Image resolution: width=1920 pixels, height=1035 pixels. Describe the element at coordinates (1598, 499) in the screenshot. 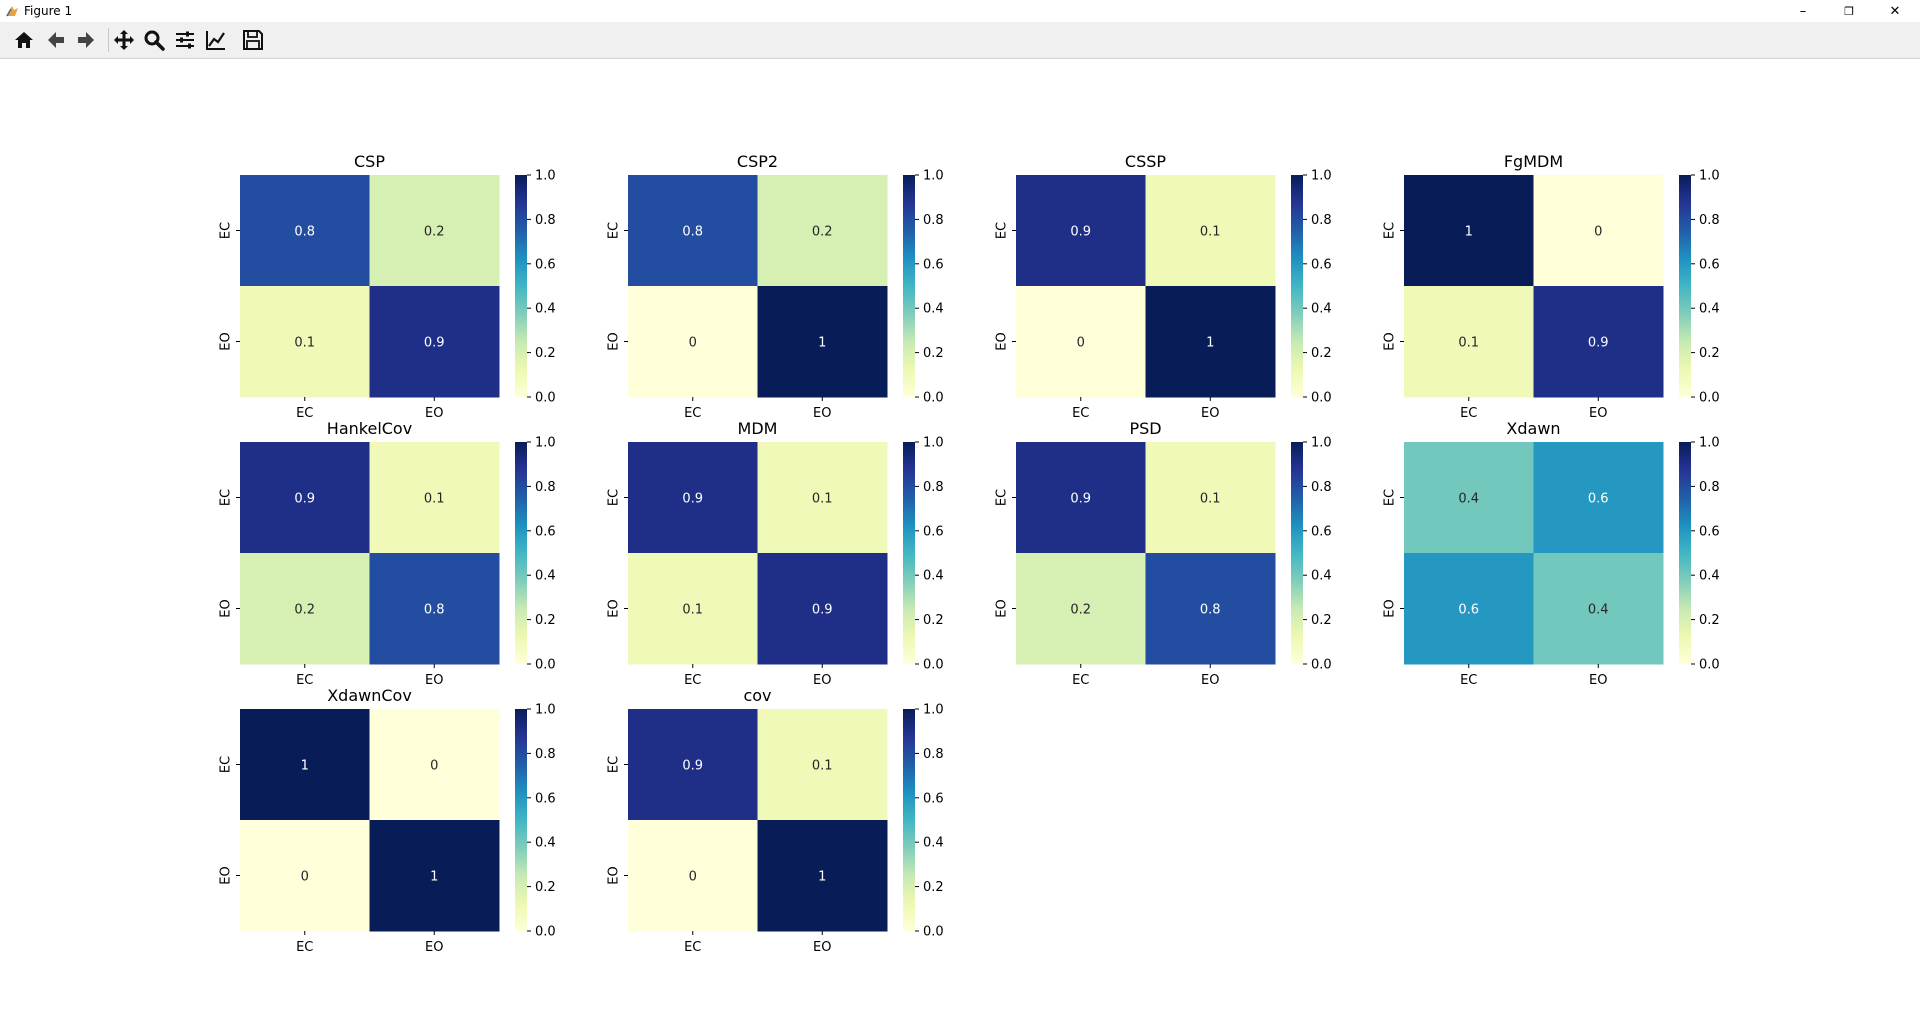

I see `cell-annotation: 0.6` at that location.